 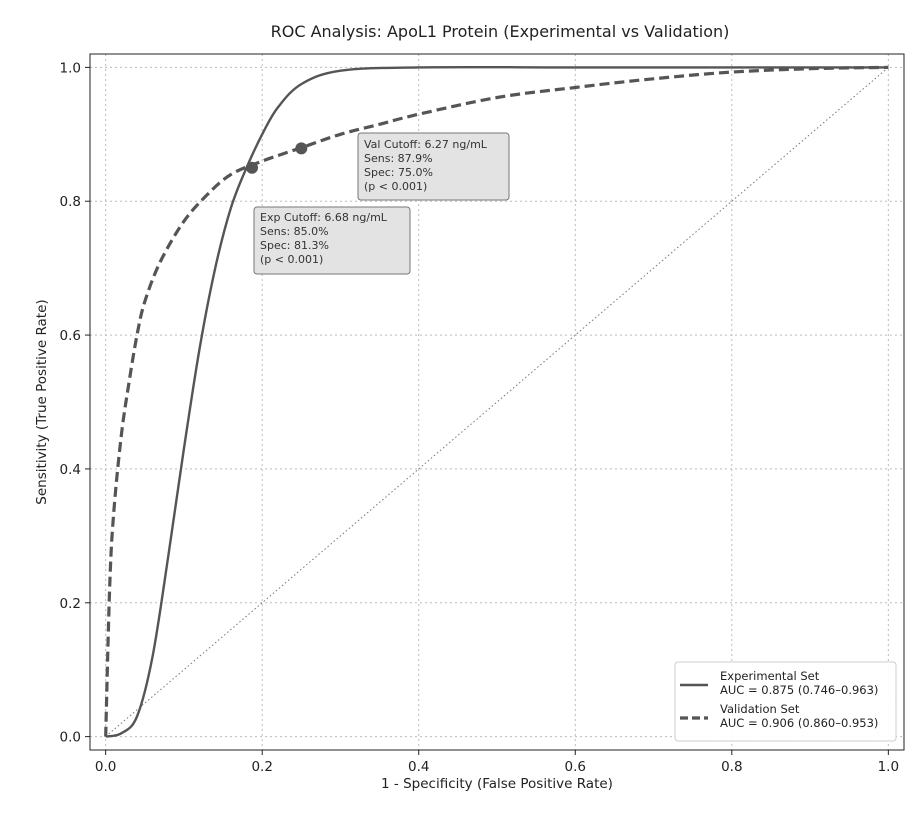 I want to click on y-tick-label: 0.6, so click(x=70, y=336).